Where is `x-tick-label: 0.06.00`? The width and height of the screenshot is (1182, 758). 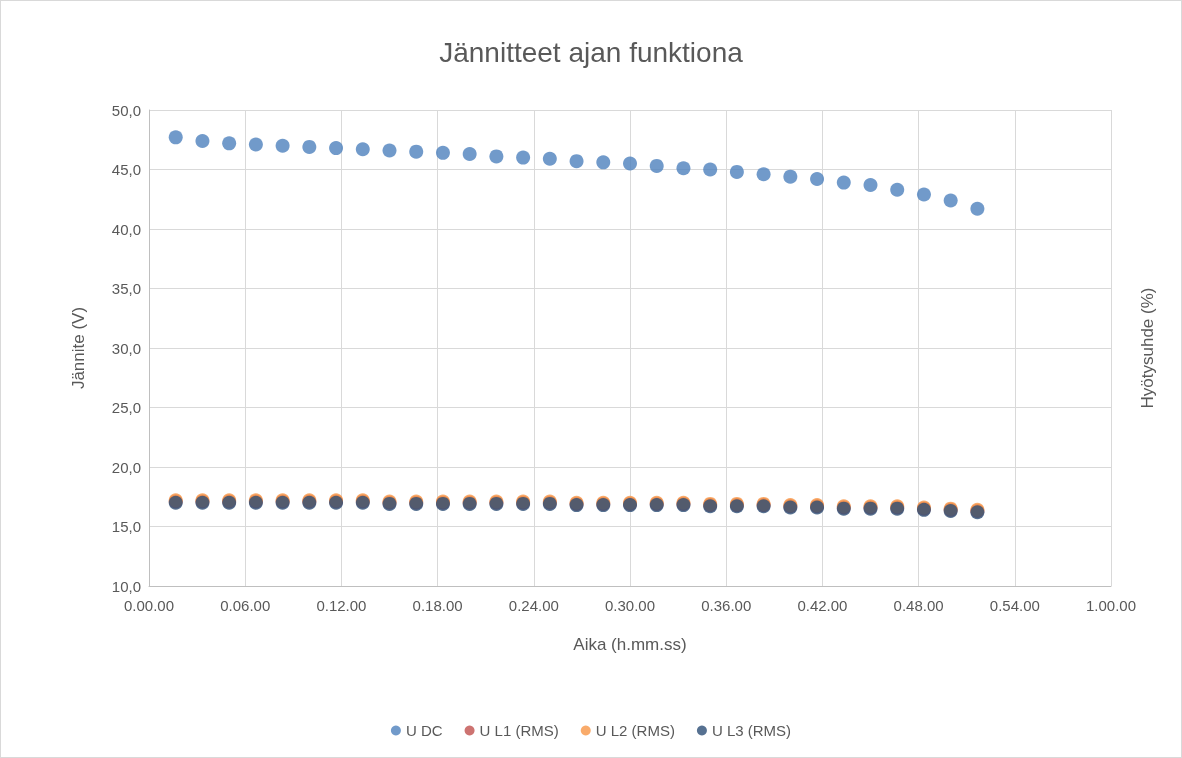
x-tick-label: 0.06.00 is located at coordinates (245, 605).